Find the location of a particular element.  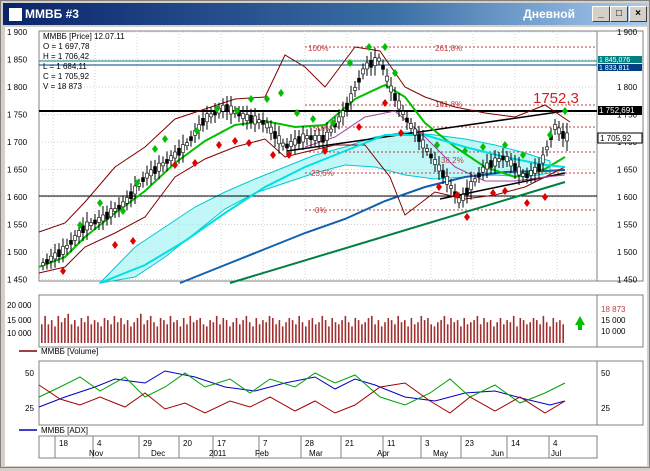

adx-right-50: 50 is located at coordinates (605, 373).